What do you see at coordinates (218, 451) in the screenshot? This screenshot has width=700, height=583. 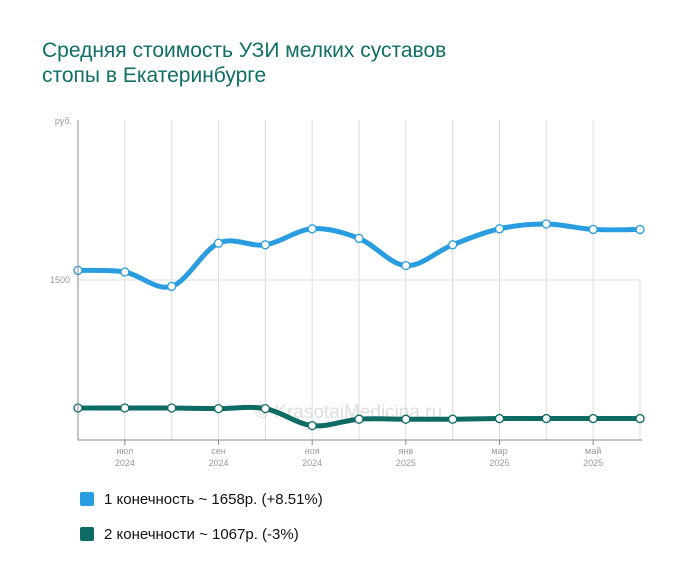 I see `x-tick-label-month: сен` at bounding box center [218, 451].